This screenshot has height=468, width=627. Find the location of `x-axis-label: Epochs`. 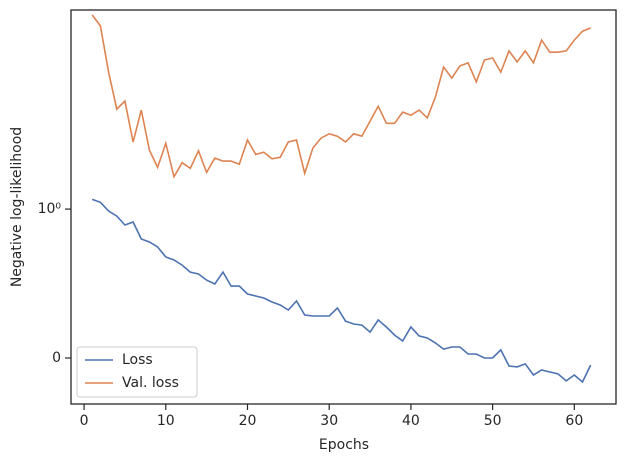

x-axis-label: Epochs is located at coordinates (344, 445).